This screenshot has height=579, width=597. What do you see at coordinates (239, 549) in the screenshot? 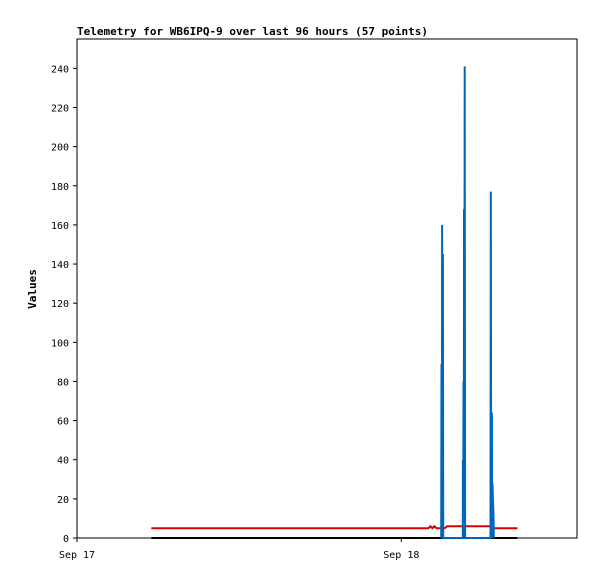
I see `x-axis: Sep 17 Sep 18` at bounding box center [239, 549].